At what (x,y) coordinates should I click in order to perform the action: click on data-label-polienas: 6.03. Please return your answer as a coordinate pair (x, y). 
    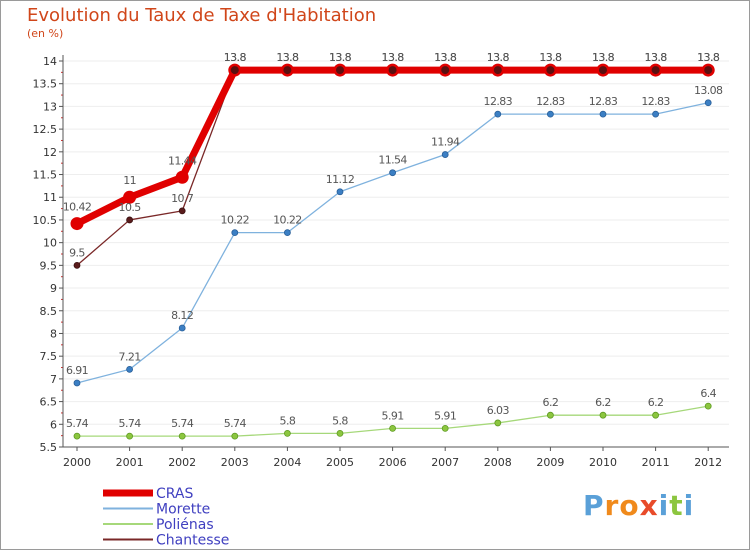
    Looking at the image, I should click on (498, 410).